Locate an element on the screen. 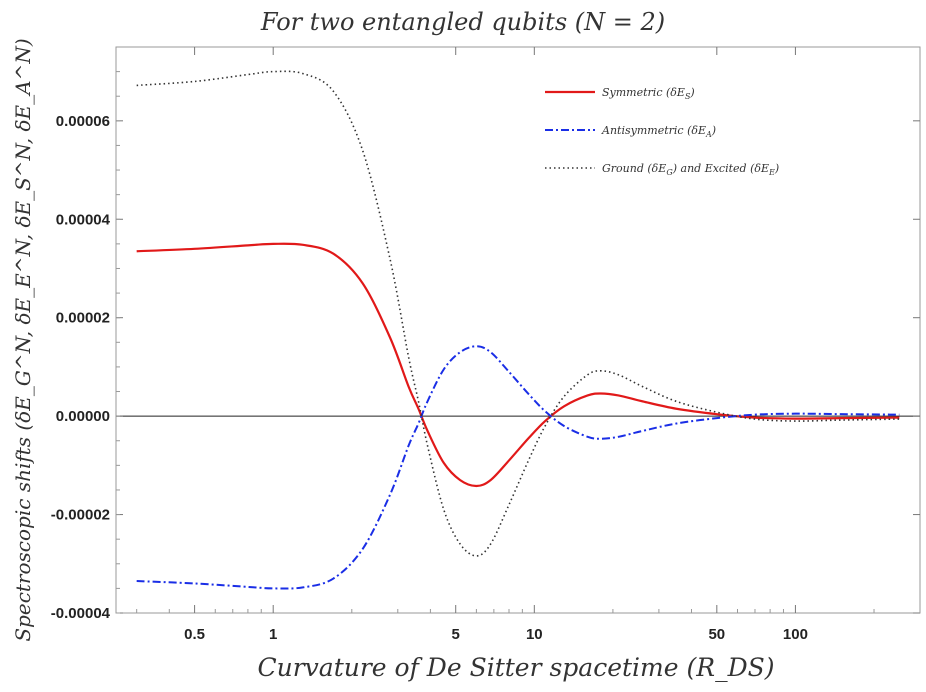  x-tick-label: 10 is located at coordinates (534, 634).